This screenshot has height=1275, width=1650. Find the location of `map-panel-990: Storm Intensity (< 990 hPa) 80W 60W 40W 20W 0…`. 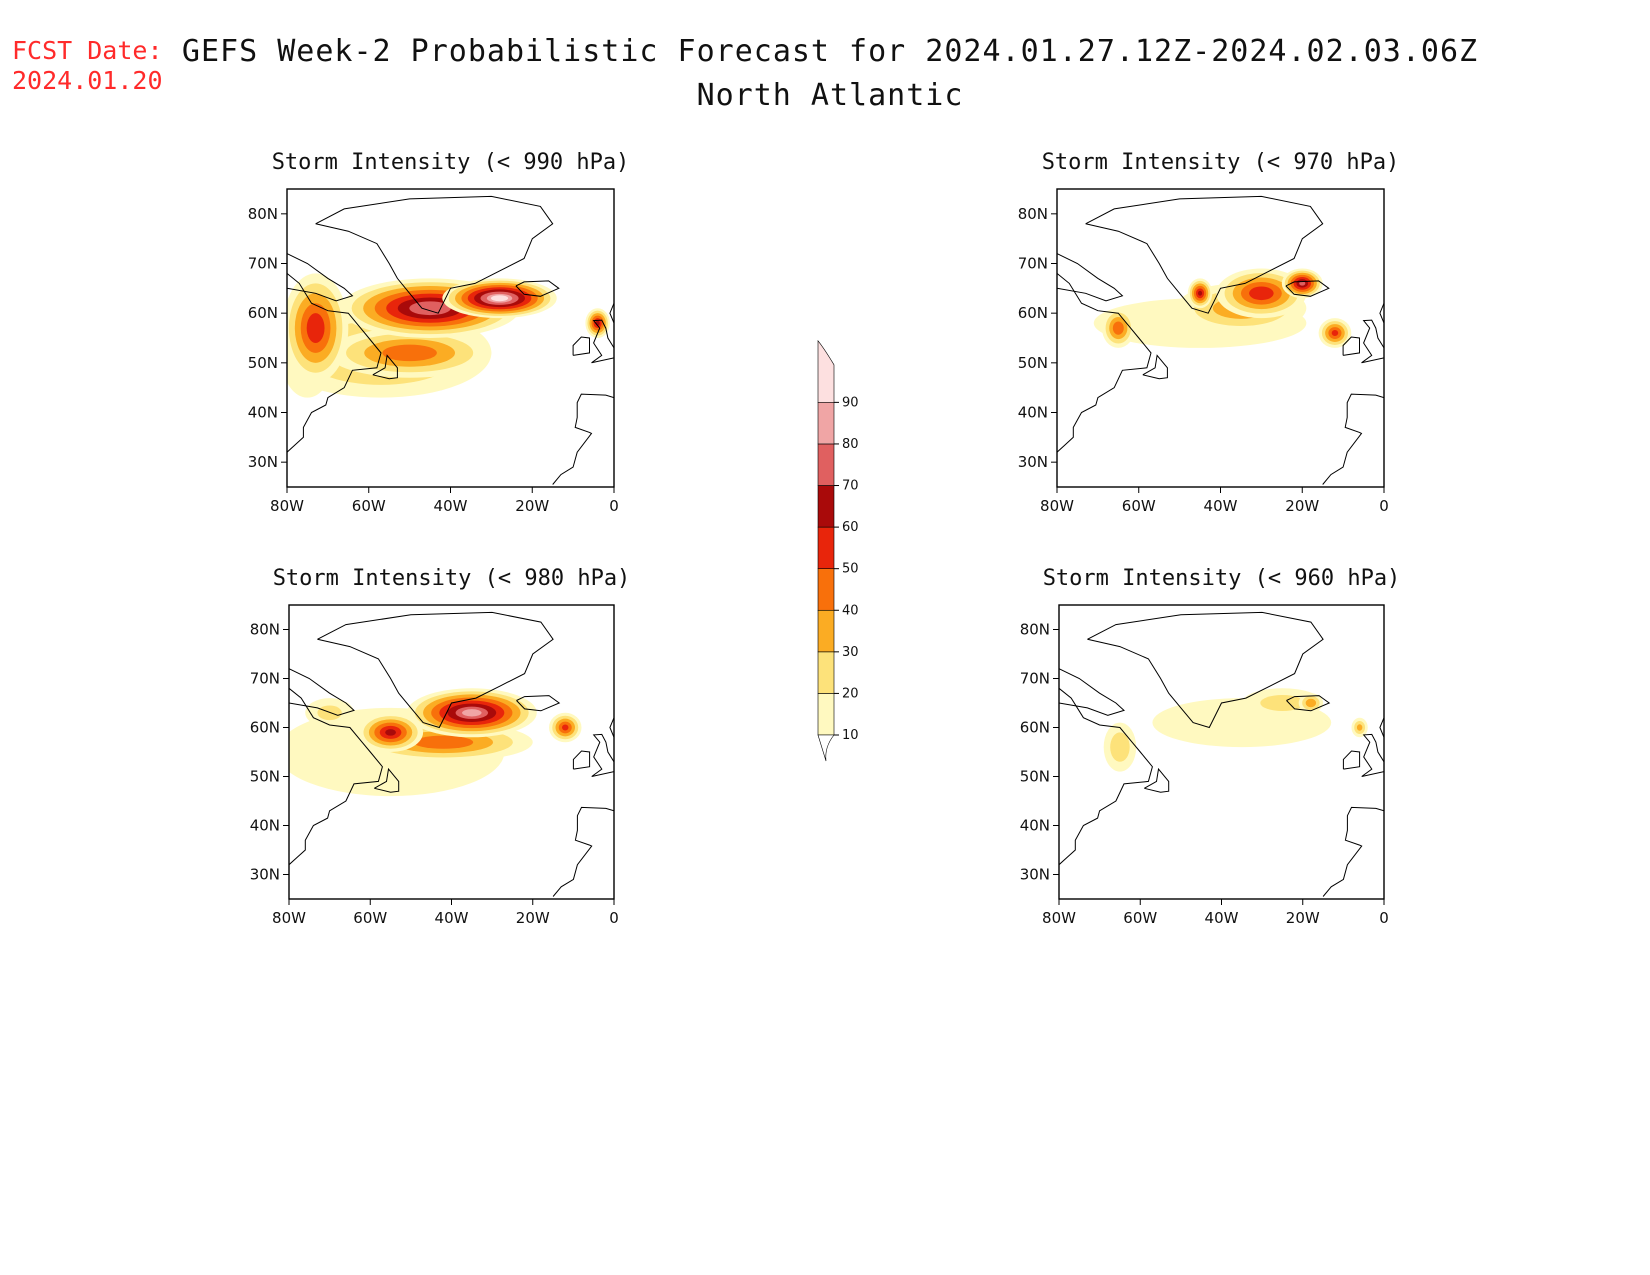

map-panel-990: Storm Intensity (< 990 hPa) 80W 60W 40W 20W 0… is located at coordinates (439, 332).